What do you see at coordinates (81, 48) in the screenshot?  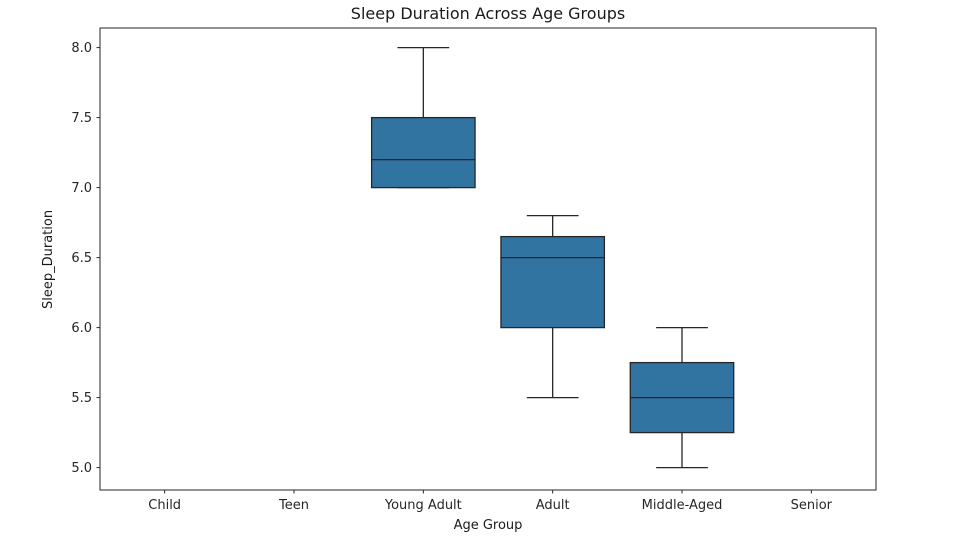 I see `y-tick-label: 8.0` at bounding box center [81, 48].